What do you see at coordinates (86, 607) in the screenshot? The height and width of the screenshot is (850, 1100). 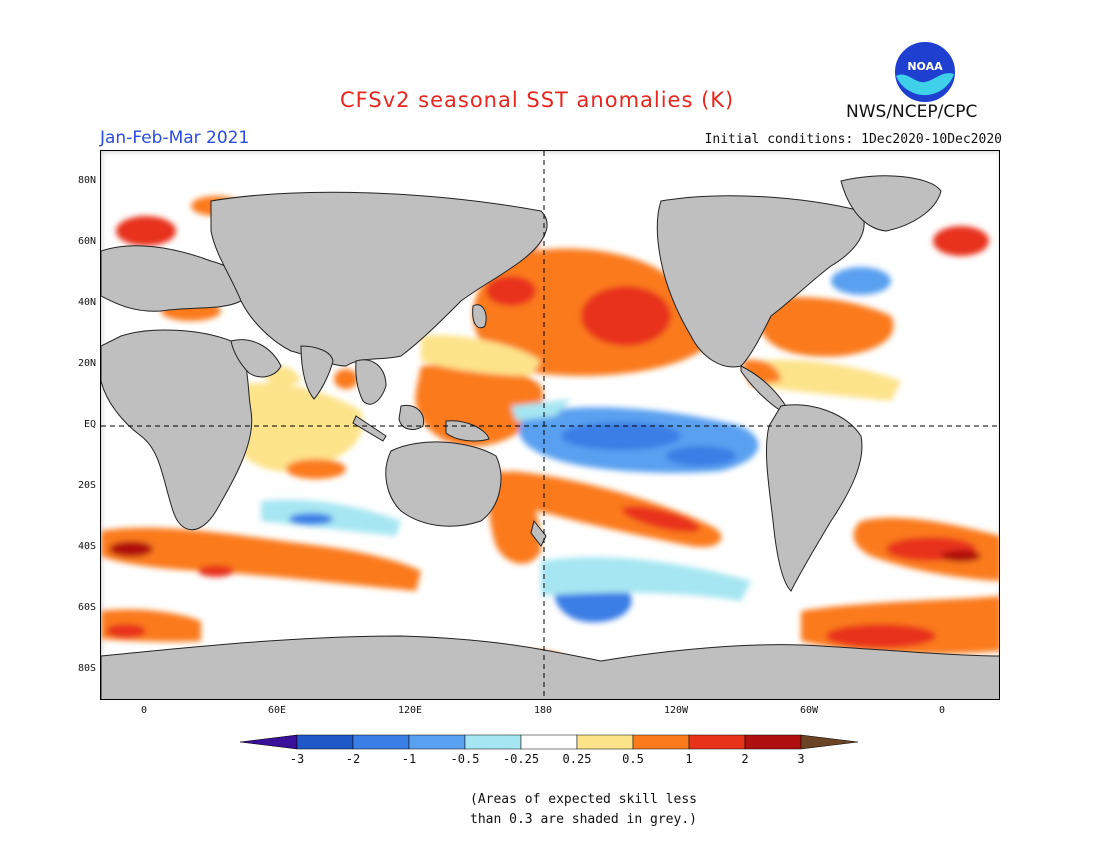 I see `lat-label-60s: 60S` at bounding box center [86, 607].